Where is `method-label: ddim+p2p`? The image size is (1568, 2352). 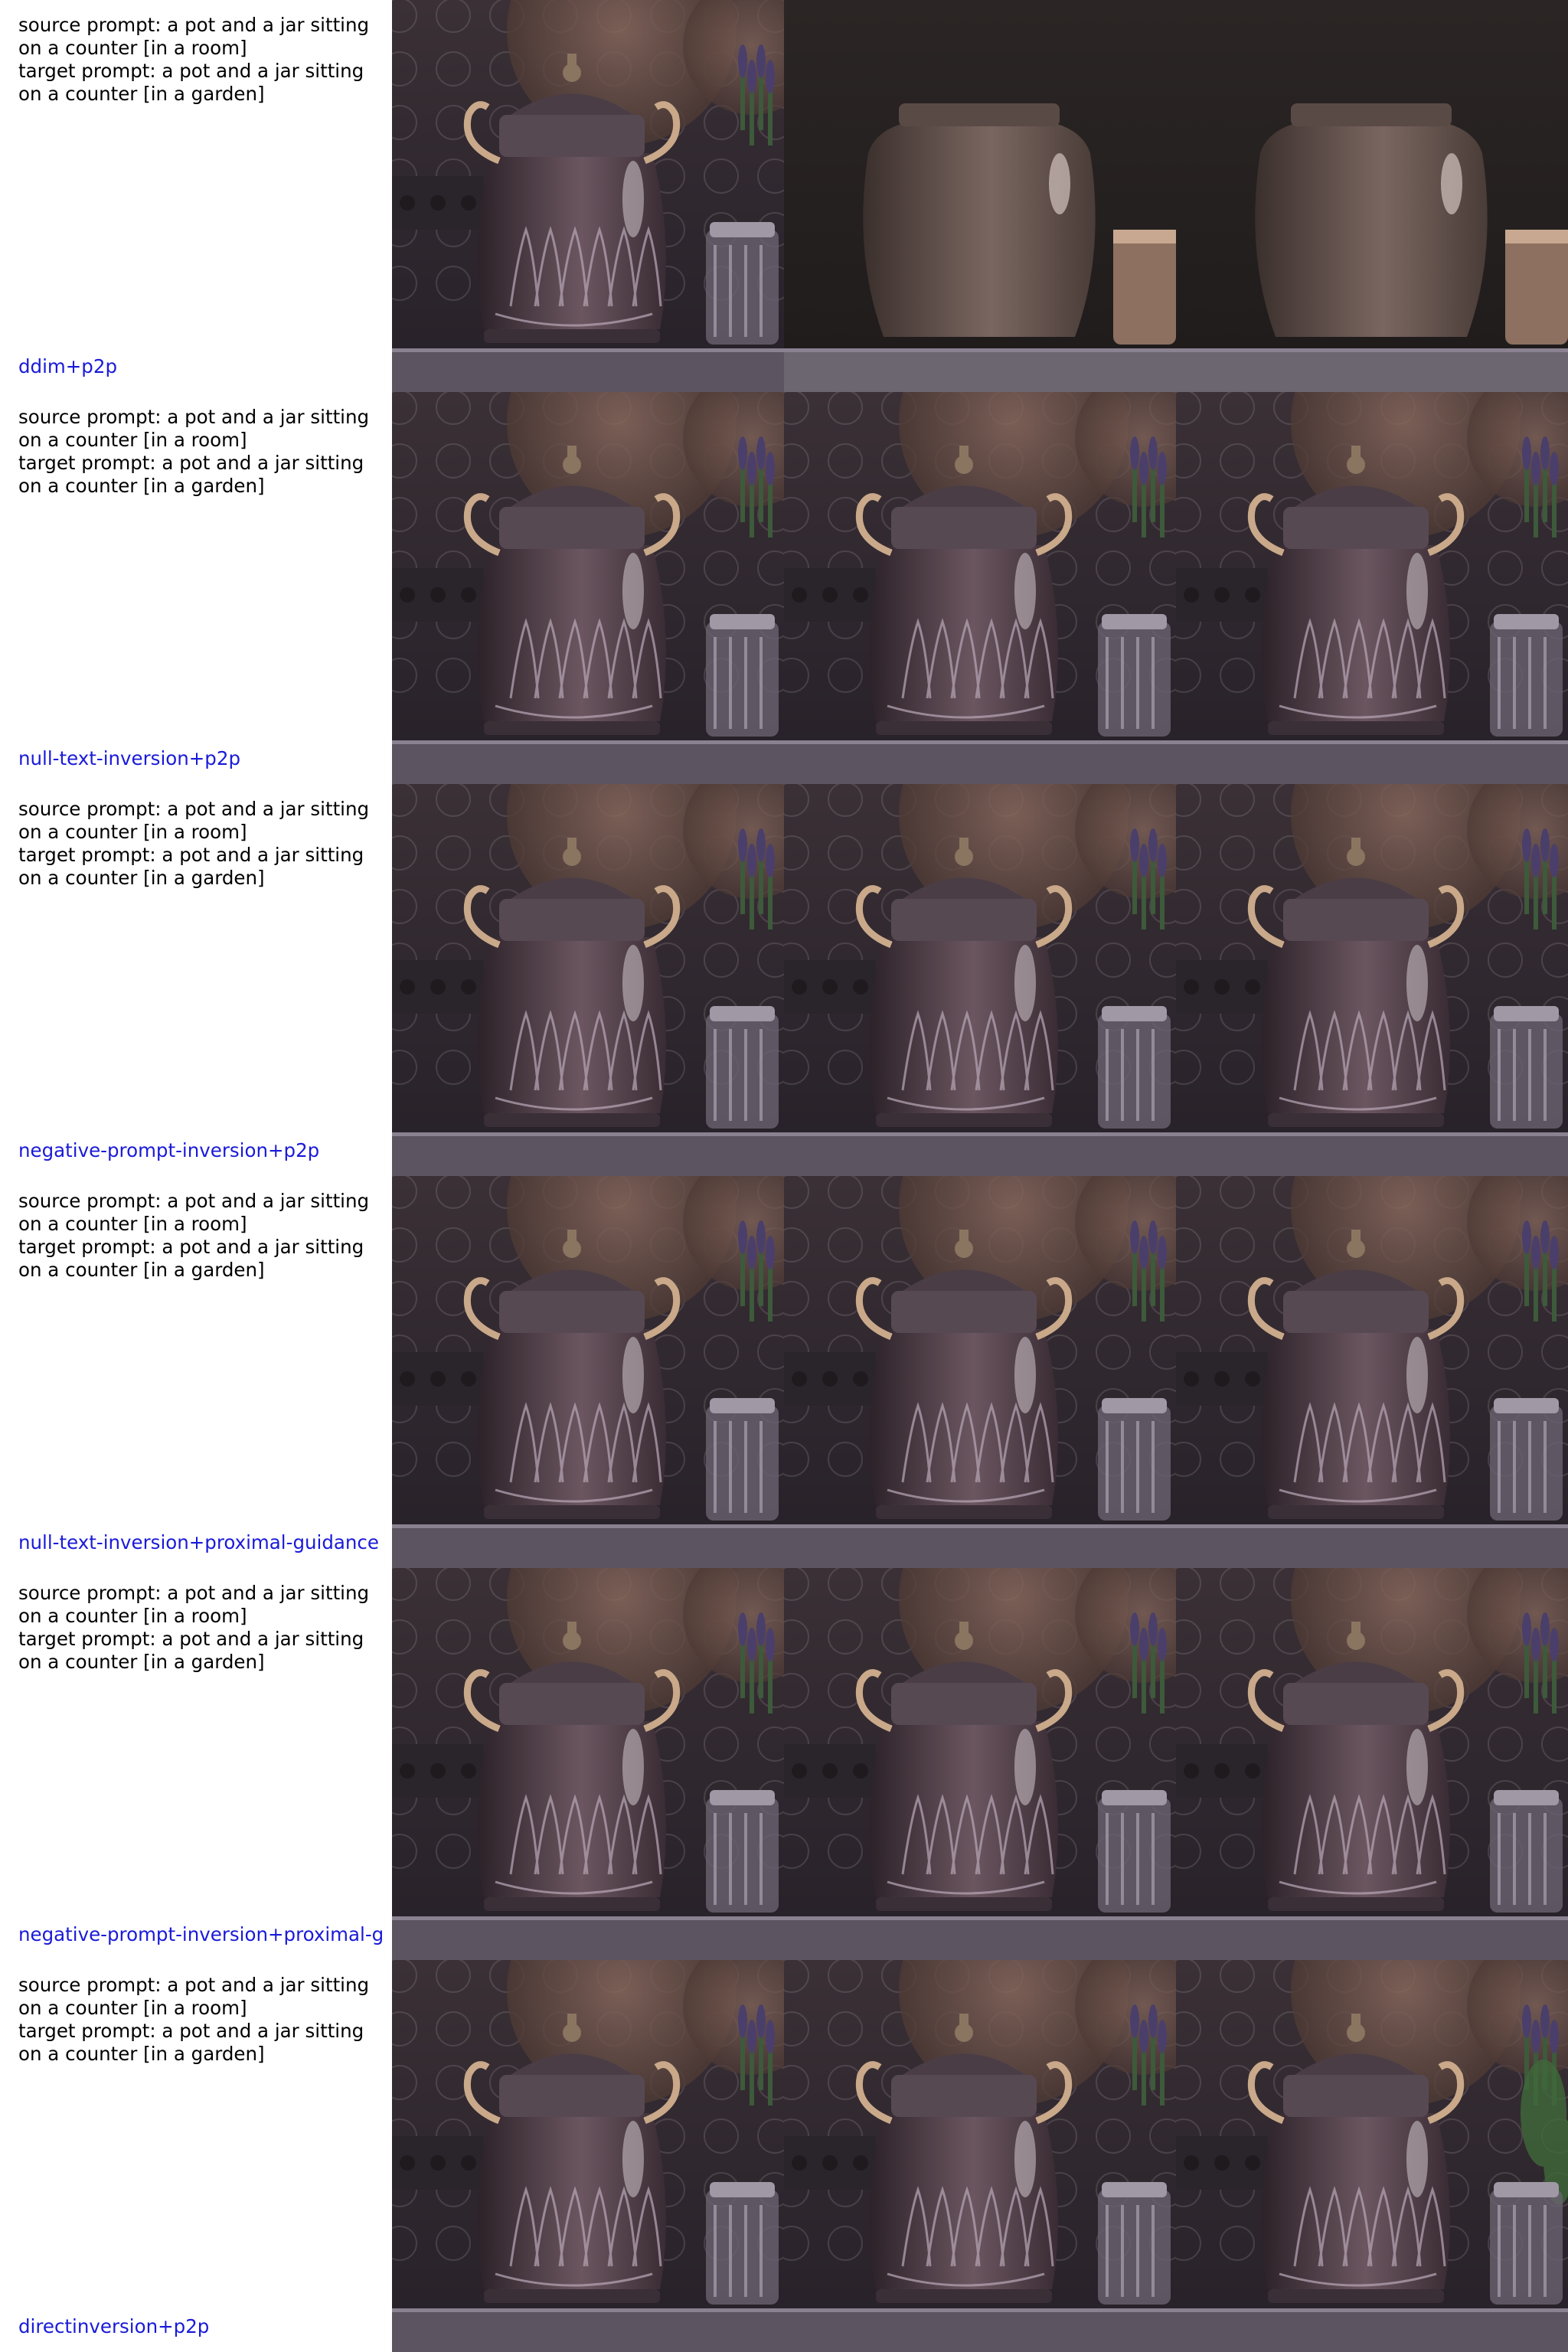
method-label: ddim+p2p is located at coordinates (67, 366).